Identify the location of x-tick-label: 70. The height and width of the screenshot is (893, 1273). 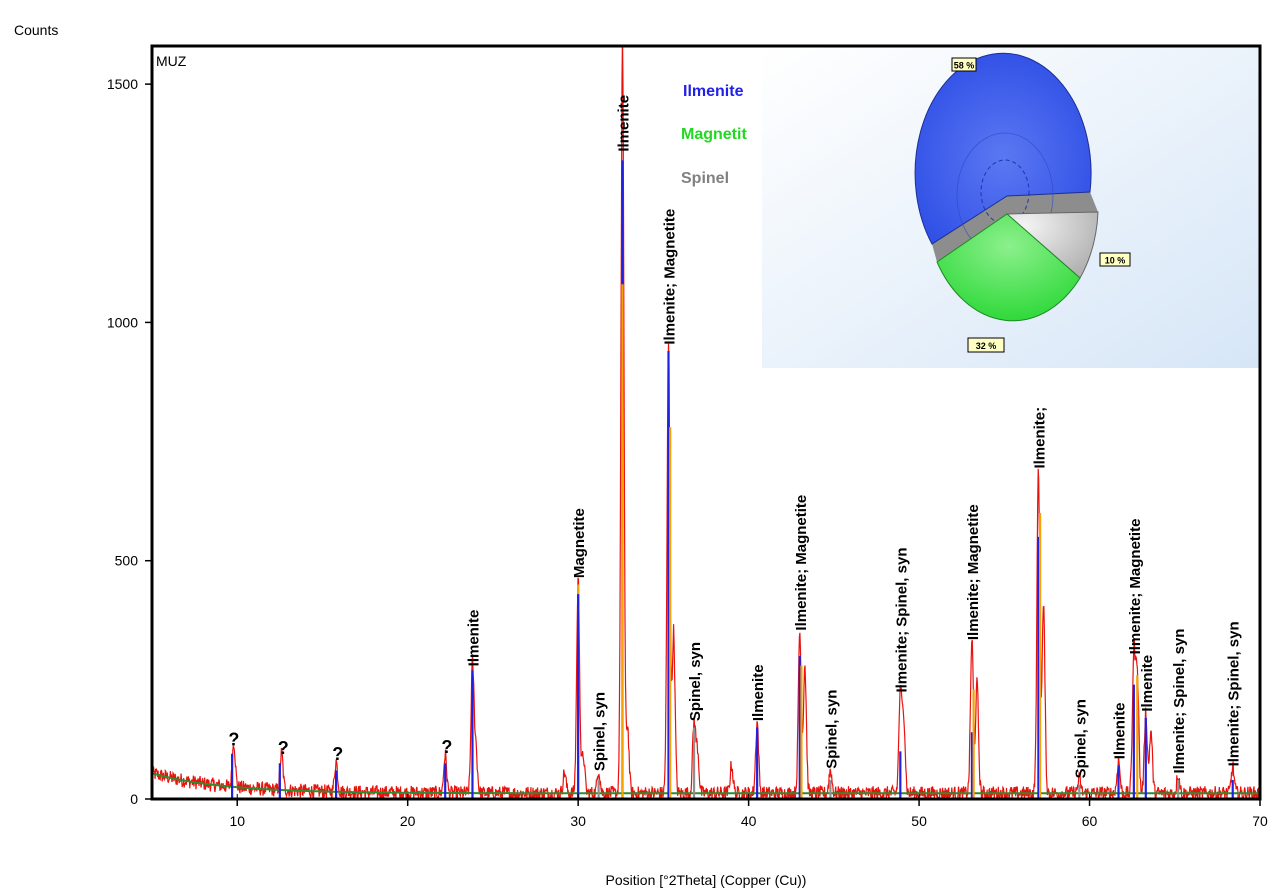
(1260, 821).